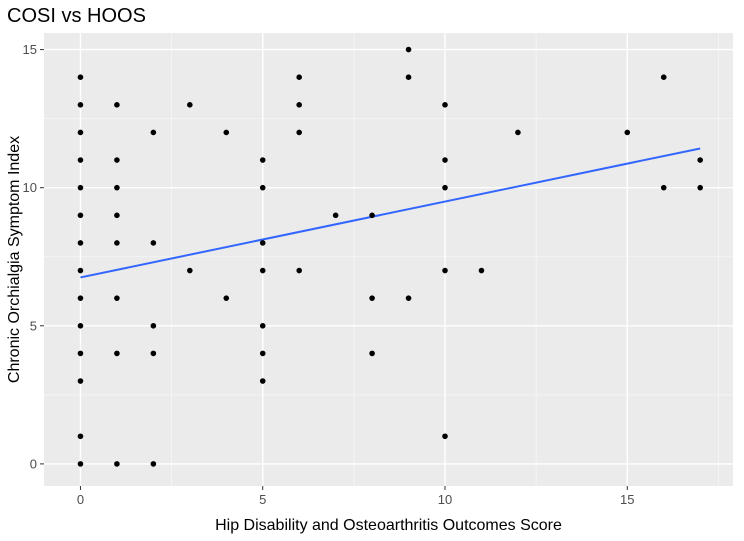 This screenshot has height=541, width=744. Describe the element at coordinates (30, 187) in the screenshot. I see `y-tick-label: 10` at that location.